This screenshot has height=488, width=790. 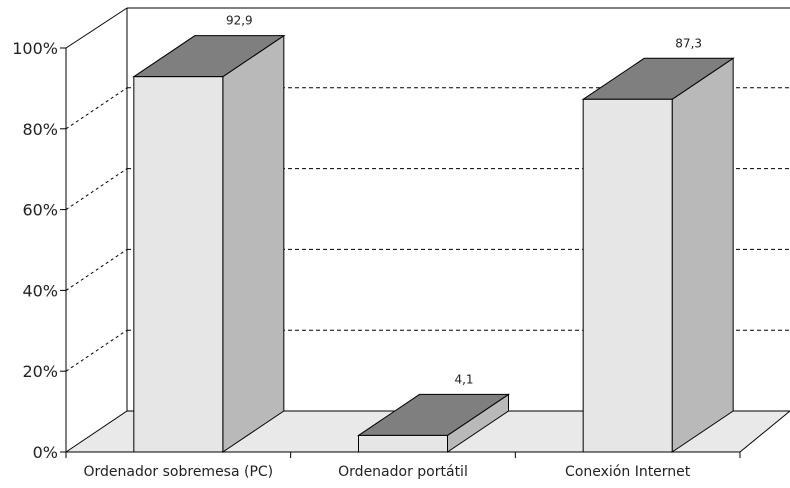 What do you see at coordinates (40, 371) in the screenshot?
I see `y-tick-label: 20%` at bounding box center [40, 371].